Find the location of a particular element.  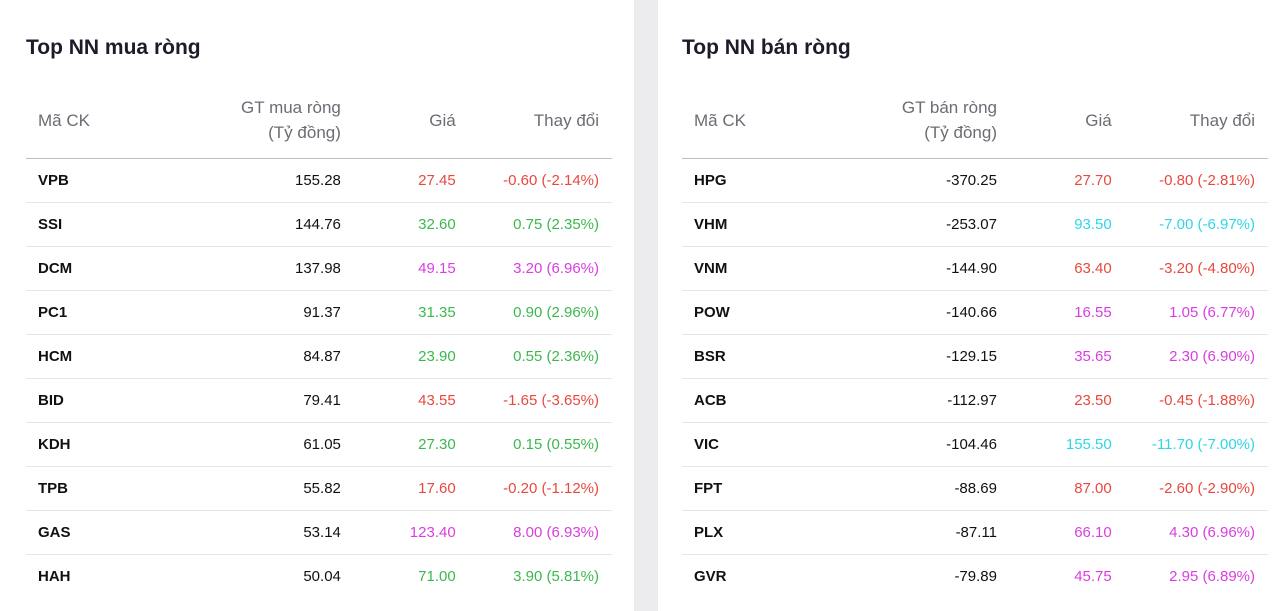

table-row: SSI 144.76 32.60 0.75 (2.35%) is located at coordinates (319, 224).